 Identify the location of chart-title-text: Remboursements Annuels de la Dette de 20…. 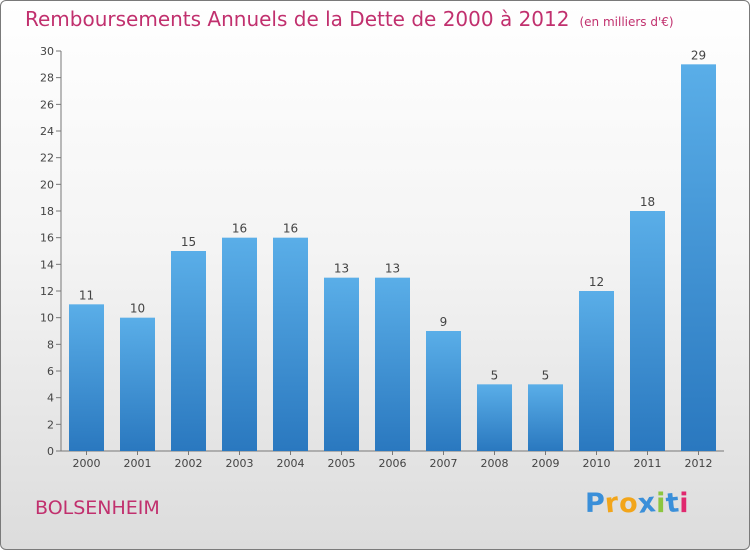
(297, 19).